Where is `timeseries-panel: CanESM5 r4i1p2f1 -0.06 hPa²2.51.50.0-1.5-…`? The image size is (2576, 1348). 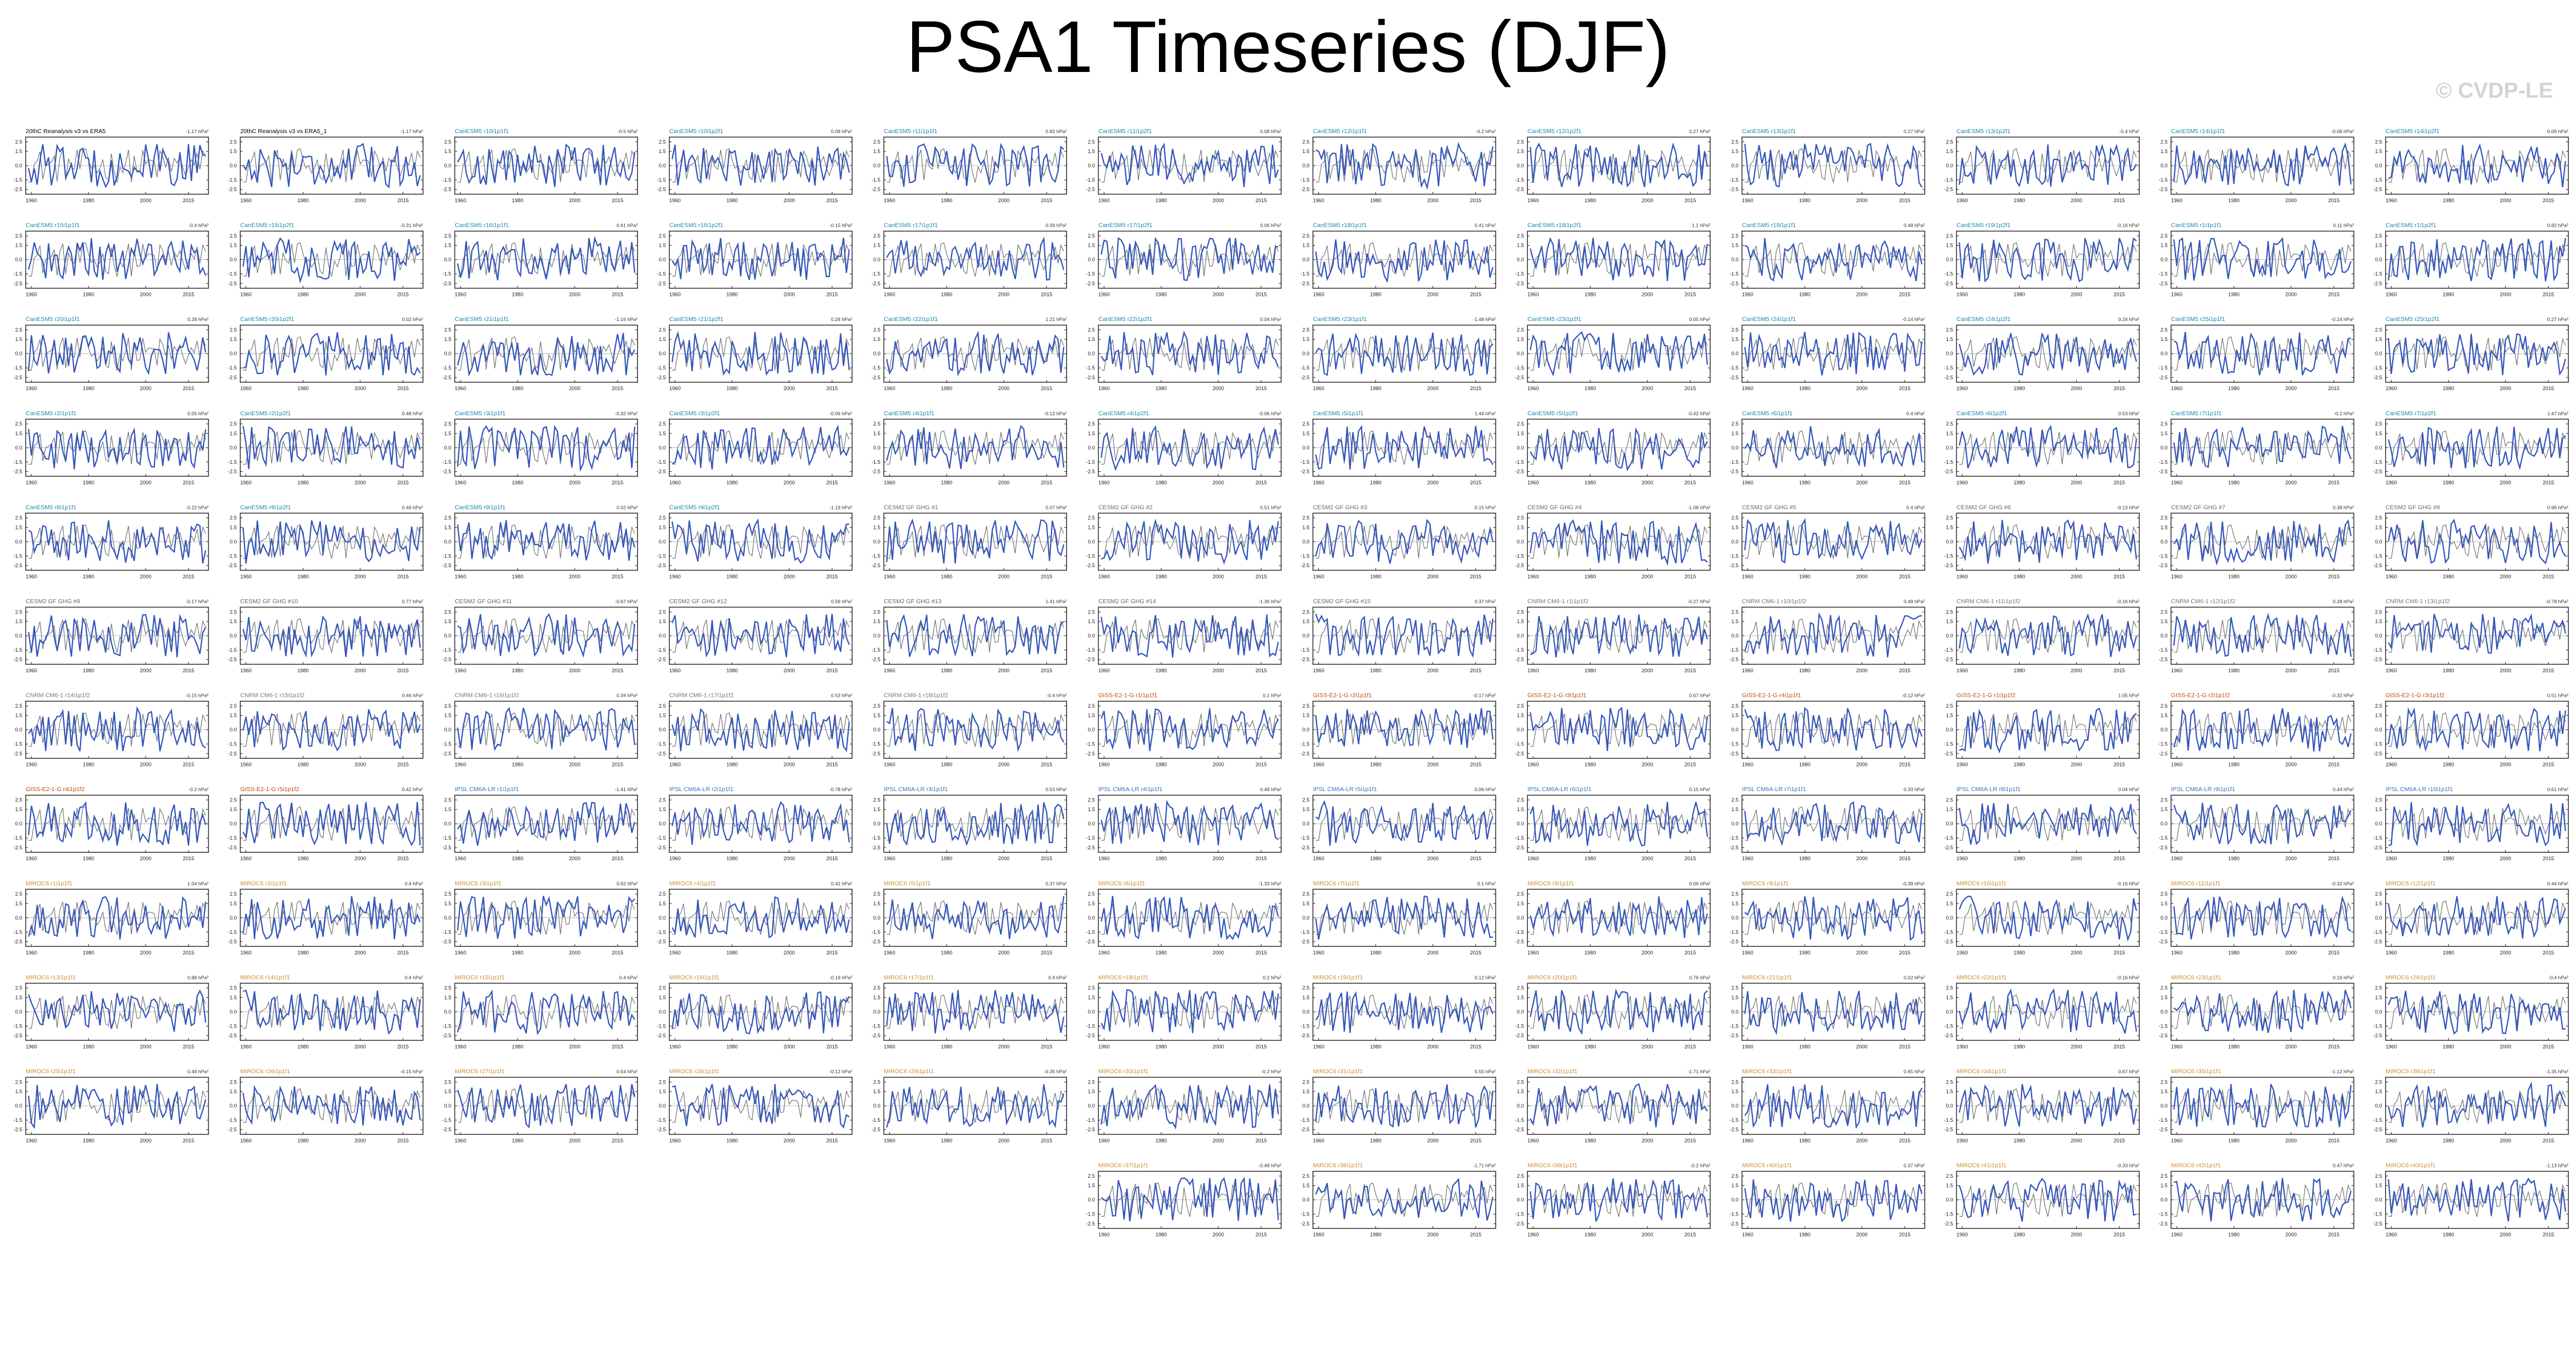 timeseries-panel: CanESM5 r4i1p2f1 -0.06 hPa²2.51.50.0-1.5-… is located at coordinates (1184, 448).